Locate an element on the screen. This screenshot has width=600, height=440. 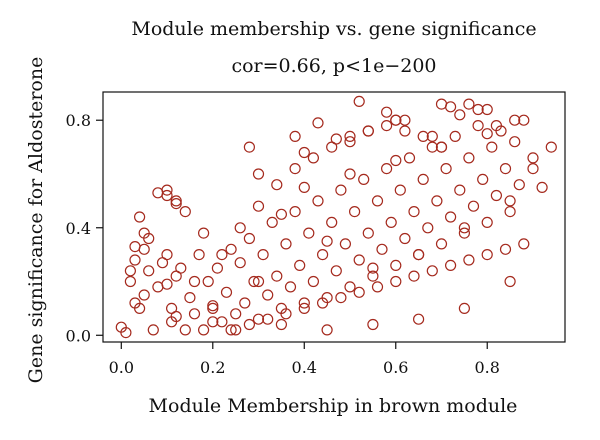
y-tick-label: 0.0 is located at coordinates (78, 335).